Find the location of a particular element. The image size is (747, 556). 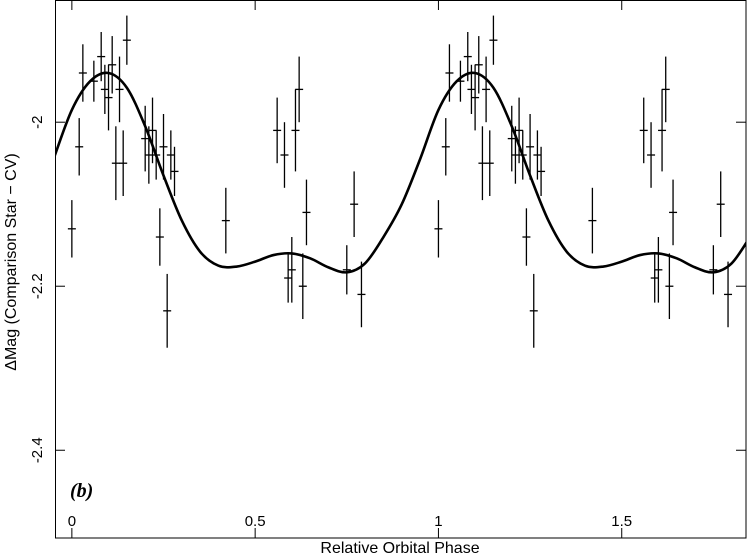

y-axis-label: ΔMag (Comparison Star − CV) is located at coordinates (11, 261).